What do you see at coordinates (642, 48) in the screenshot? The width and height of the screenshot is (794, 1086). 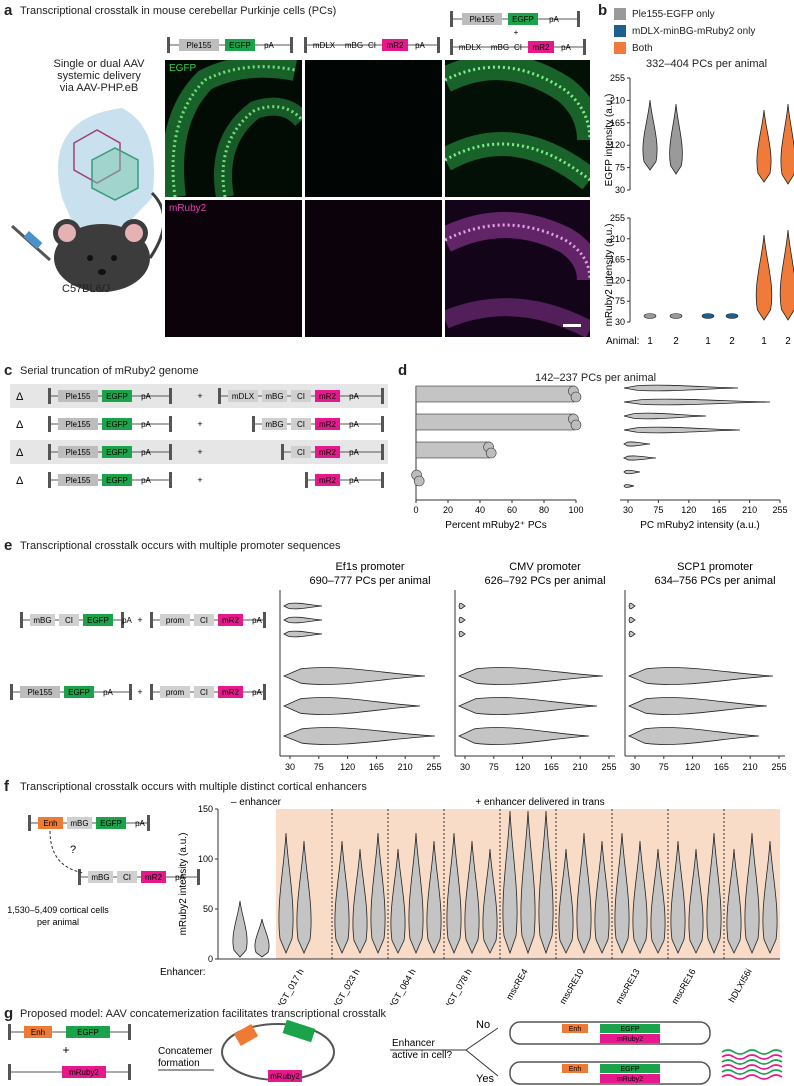 I see `legend-both: Both` at bounding box center [642, 48].